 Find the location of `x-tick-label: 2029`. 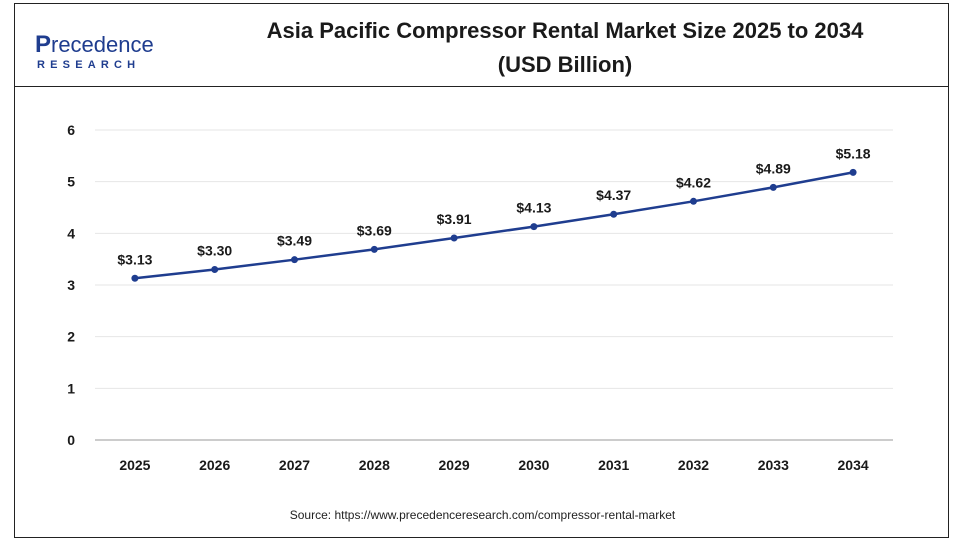

x-tick-label: 2029 is located at coordinates (454, 465).